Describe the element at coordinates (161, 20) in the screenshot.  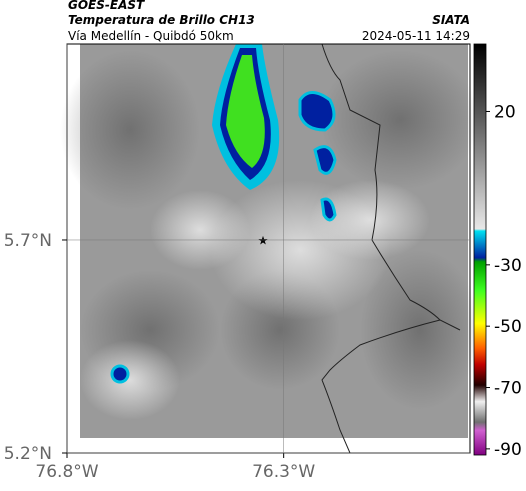
I see `title: Temperatura de Brillo CH13` at that location.